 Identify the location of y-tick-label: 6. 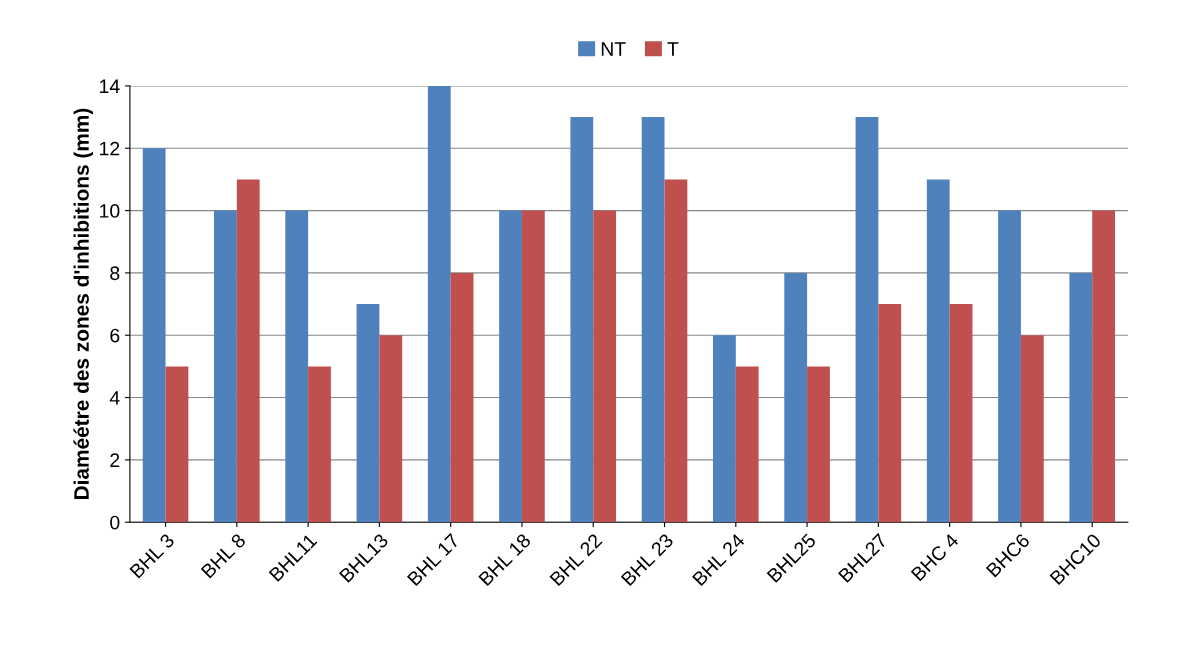
(115, 335).